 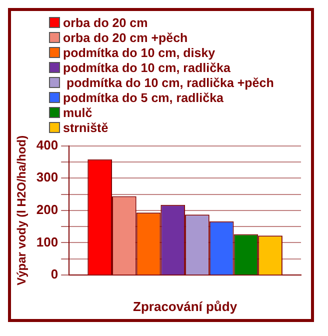 What do you see at coordinates (77, 113) in the screenshot?
I see `legend-label: mulč` at bounding box center [77, 113].